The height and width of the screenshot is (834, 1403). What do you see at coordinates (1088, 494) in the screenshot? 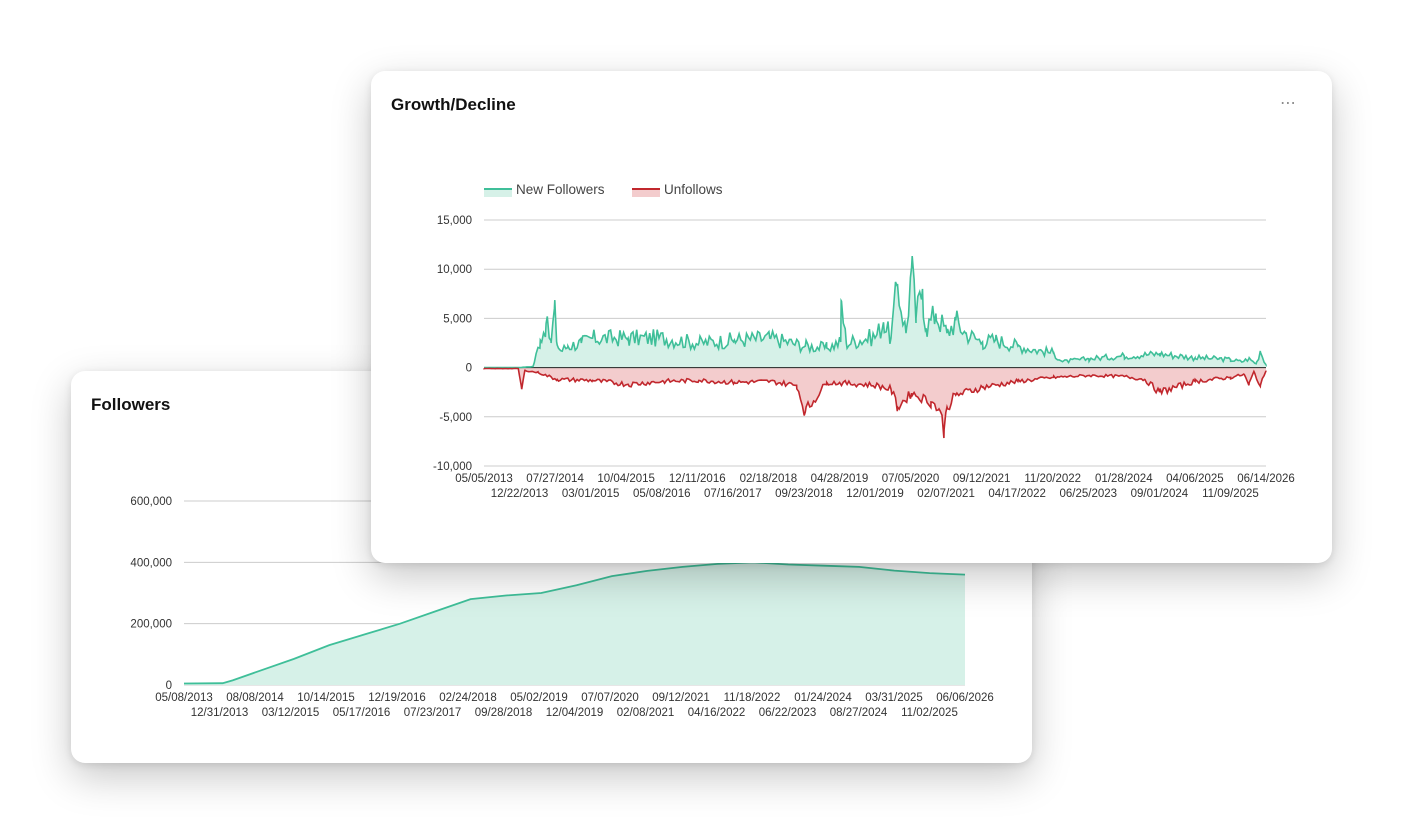
I see `growth-x-tick-label: 06/25/2023` at bounding box center [1088, 494].